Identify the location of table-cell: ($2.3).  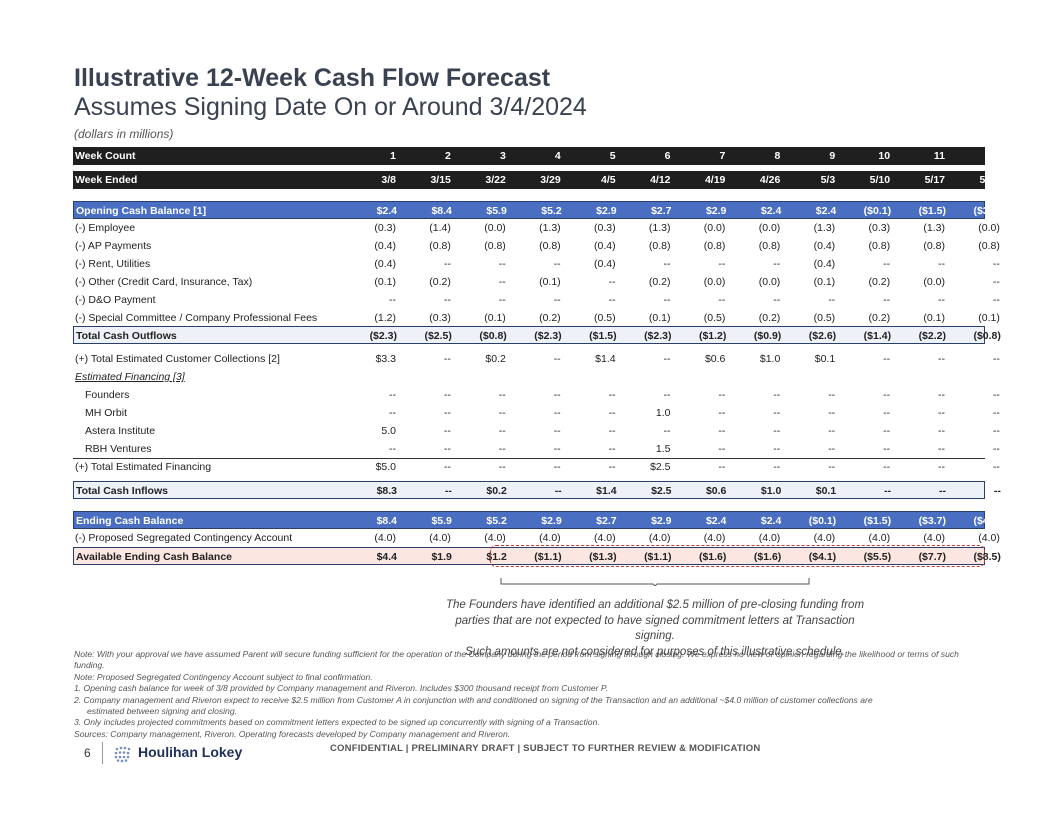
(548, 336).